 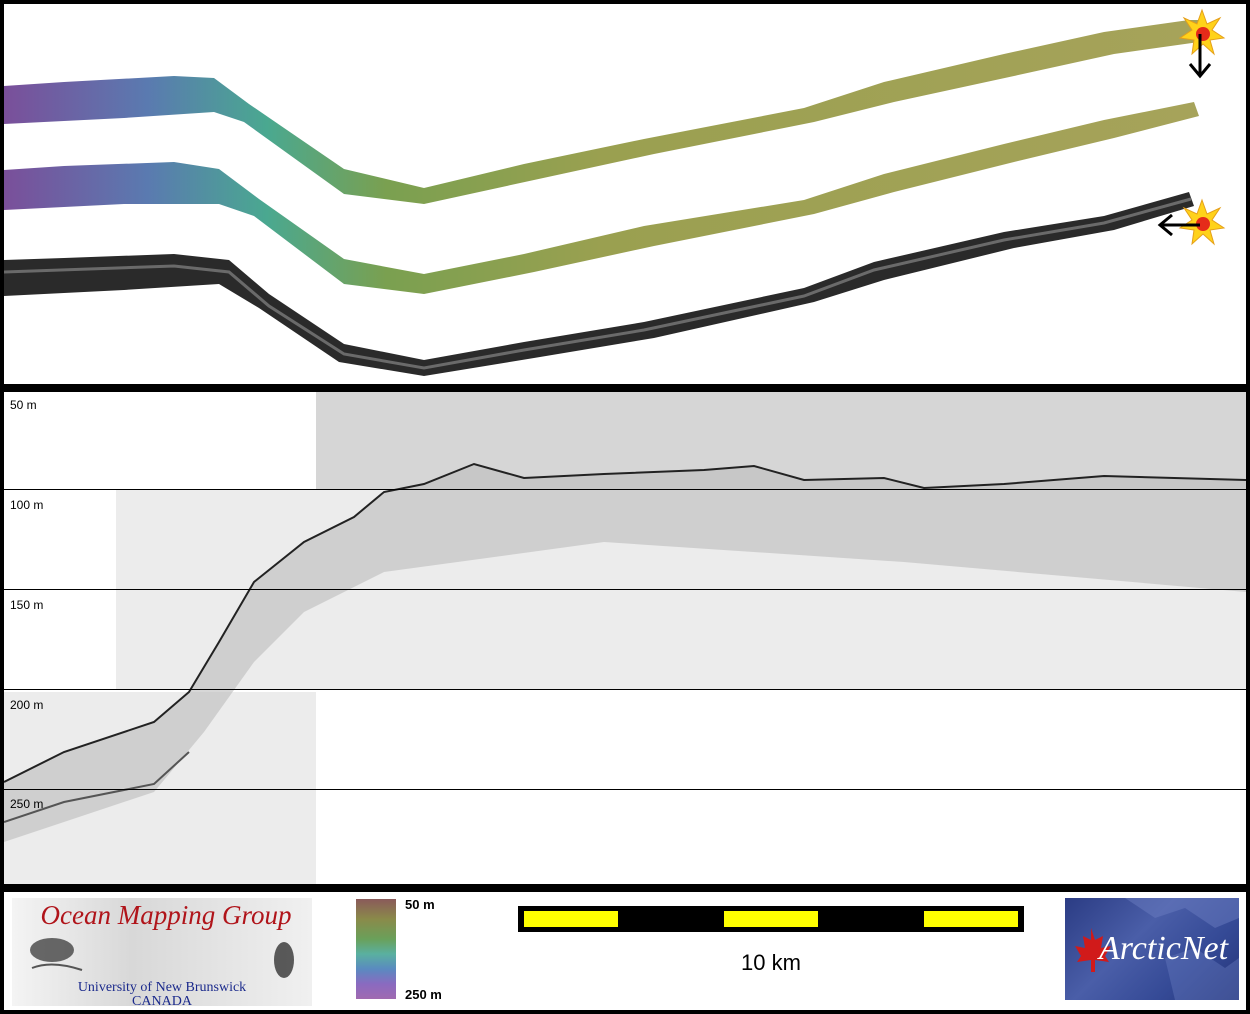 I want to click on depth-label-150: 150 m, so click(x=27, y=605).